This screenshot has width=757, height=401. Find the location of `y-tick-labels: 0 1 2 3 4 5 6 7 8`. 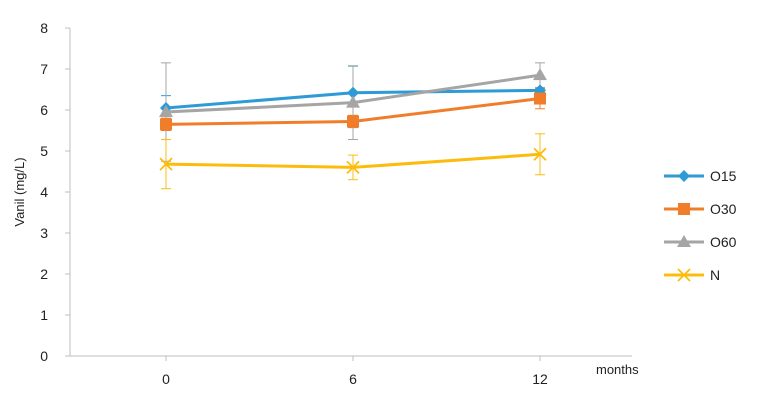

y-tick-labels: 0 1 2 3 4 5 6 7 8 is located at coordinates (55, 192).